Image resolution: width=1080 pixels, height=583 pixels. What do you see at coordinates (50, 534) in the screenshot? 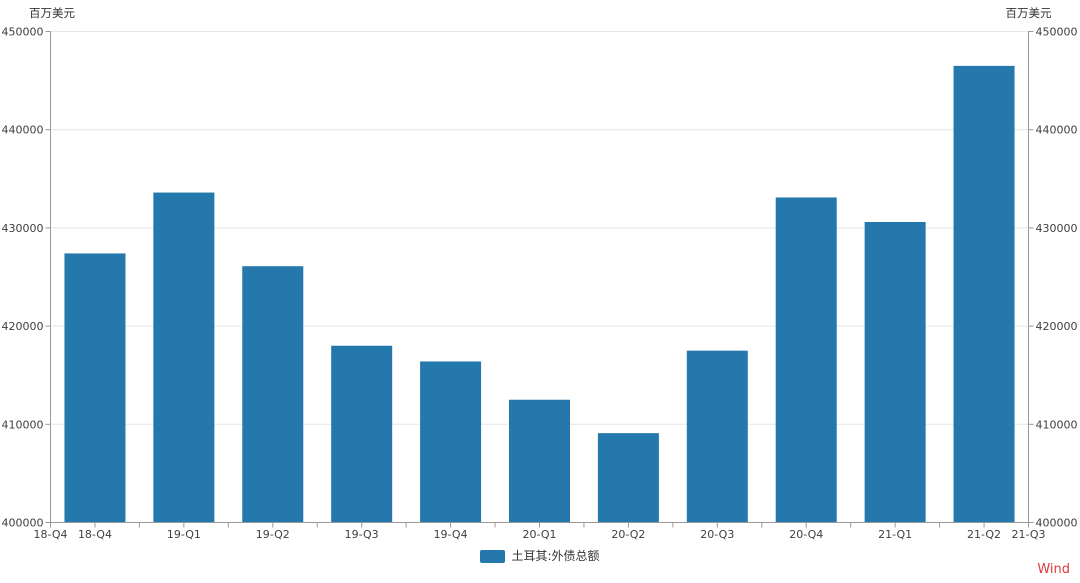
I see `x-tick-label-edge-left: 18-Q4` at bounding box center [50, 534].